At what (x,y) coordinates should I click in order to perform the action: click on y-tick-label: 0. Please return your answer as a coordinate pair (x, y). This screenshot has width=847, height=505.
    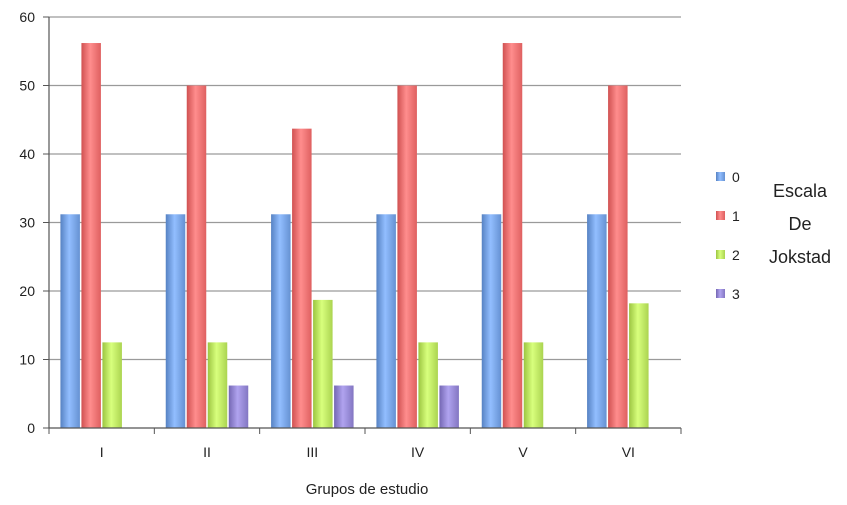
    Looking at the image, I should click on (31, 428).